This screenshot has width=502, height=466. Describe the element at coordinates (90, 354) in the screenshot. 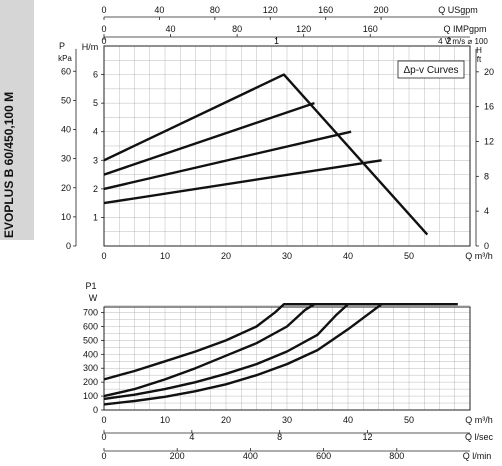

I see `power-tick-label: 400` at that location.